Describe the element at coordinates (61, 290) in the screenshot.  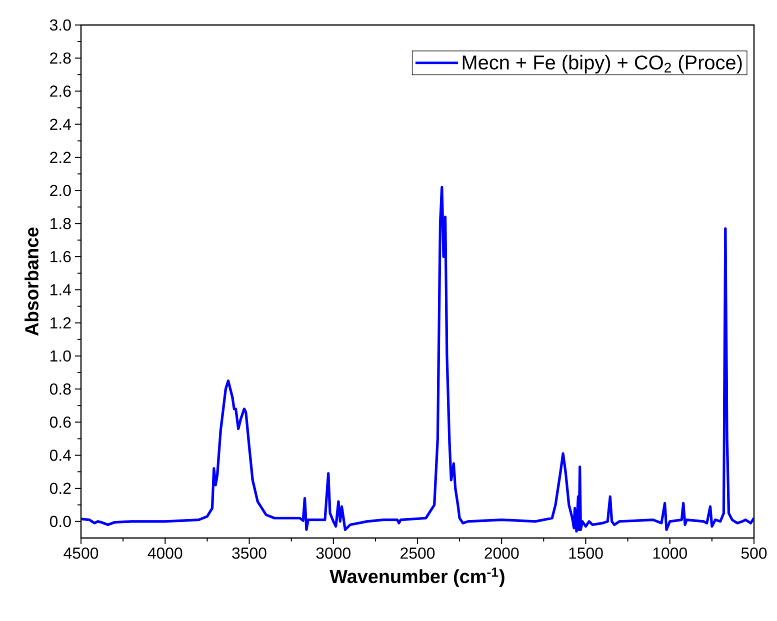
I see `y-tick-label: 1.4` at that location.